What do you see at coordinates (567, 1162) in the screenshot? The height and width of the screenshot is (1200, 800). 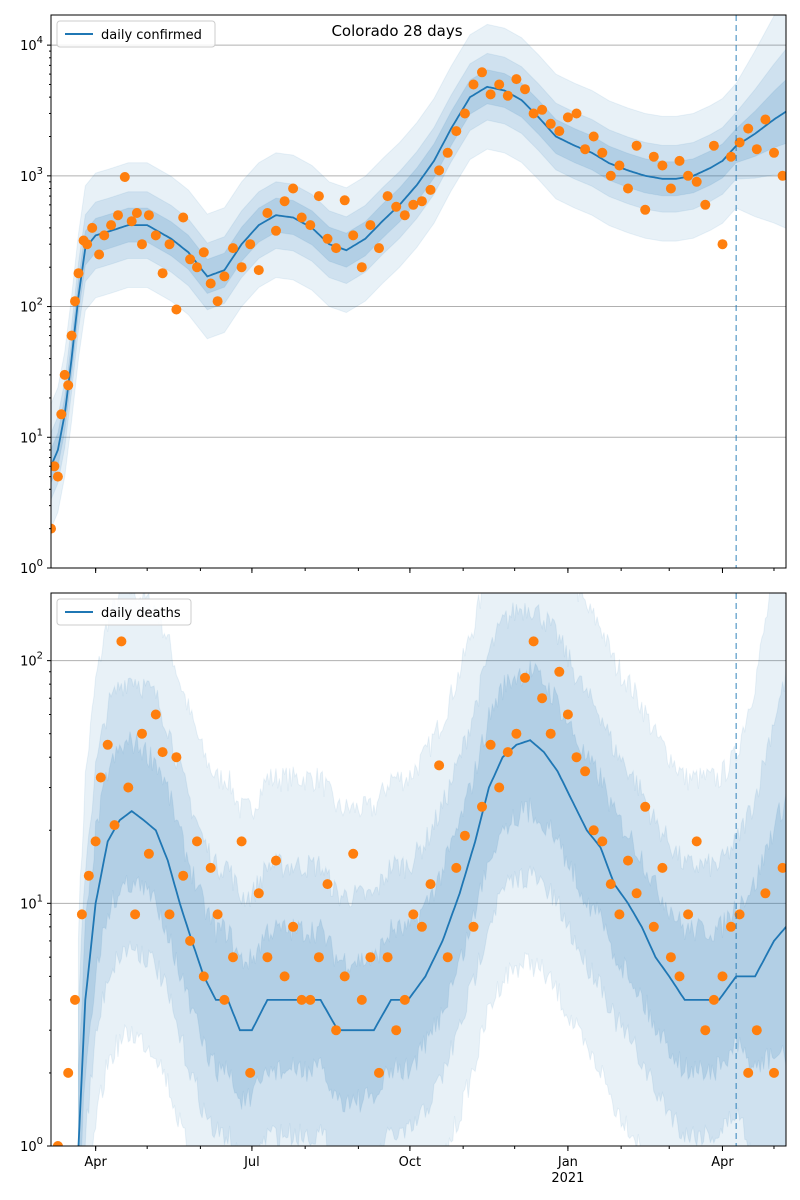 I see `x-tick-label: Jan` at bounding box center [567, 1162].